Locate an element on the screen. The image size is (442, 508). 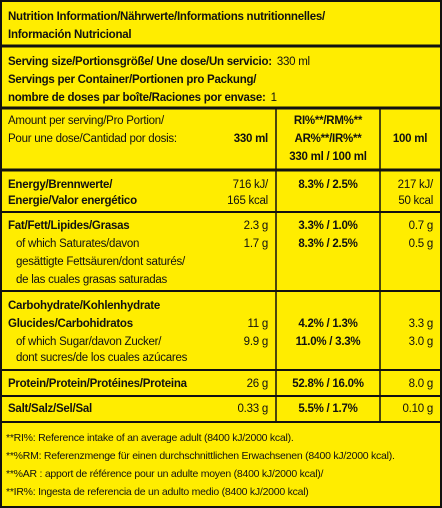
nutrient-label: Energie/Valor energético is located at coordinates (72, 201).